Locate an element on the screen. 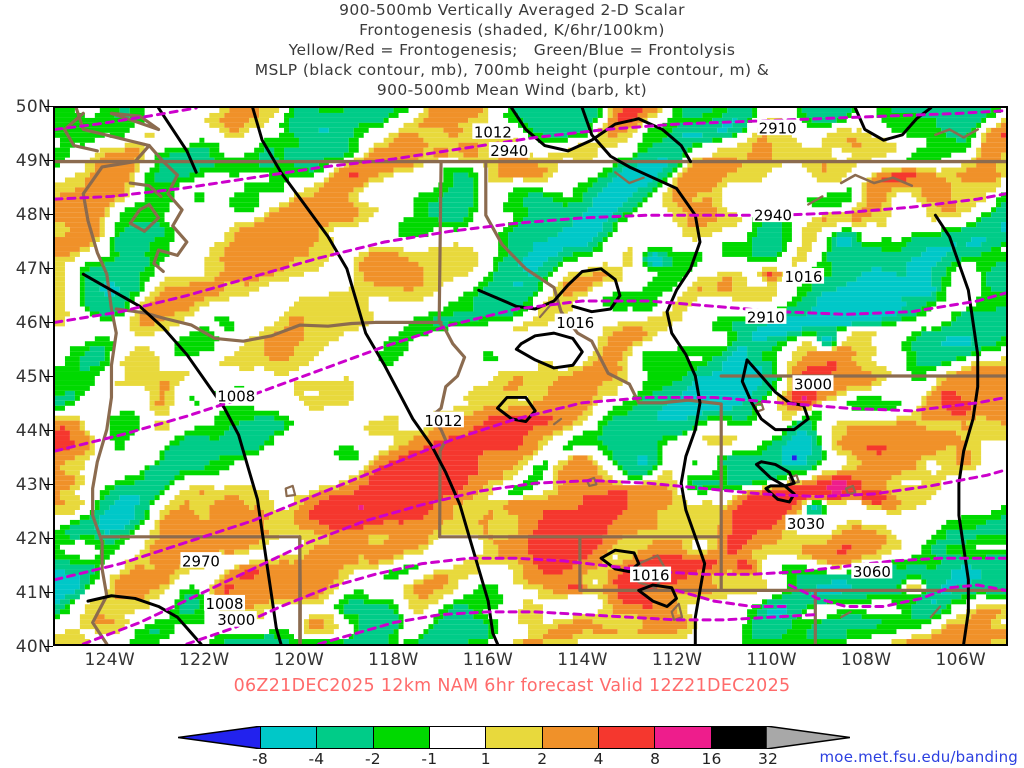 This screenshot has width=1024, height=768. colorbar-tick-label: -1 is located at coordinates (429, 759).